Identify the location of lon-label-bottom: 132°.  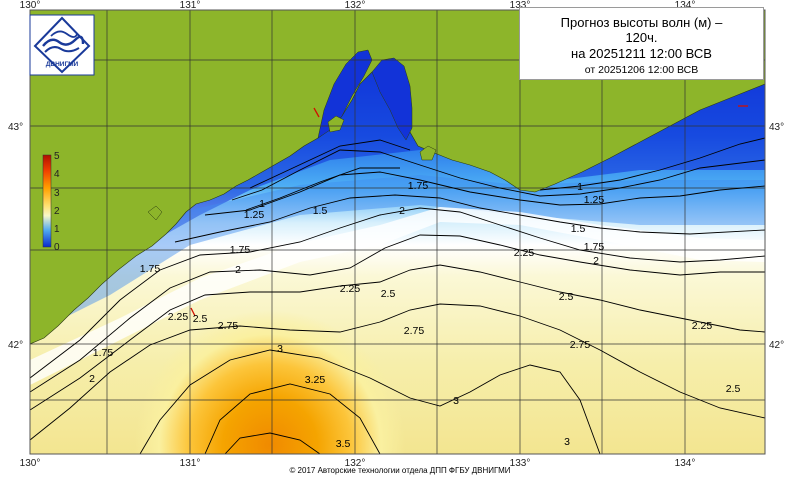
(355, 463).